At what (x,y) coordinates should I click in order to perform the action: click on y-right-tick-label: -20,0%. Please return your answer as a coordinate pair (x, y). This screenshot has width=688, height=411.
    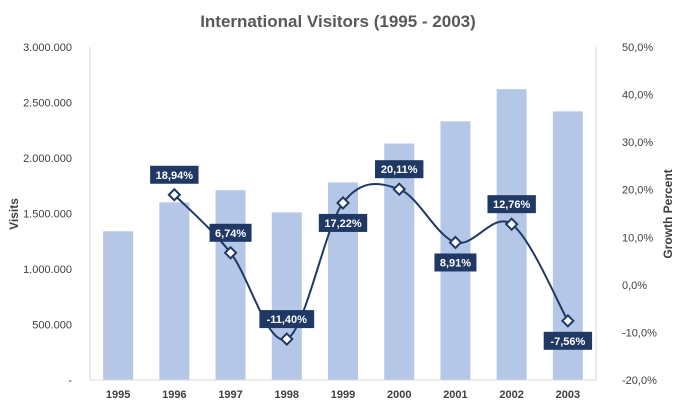
    Looking at the image, I should click on (639, 381).